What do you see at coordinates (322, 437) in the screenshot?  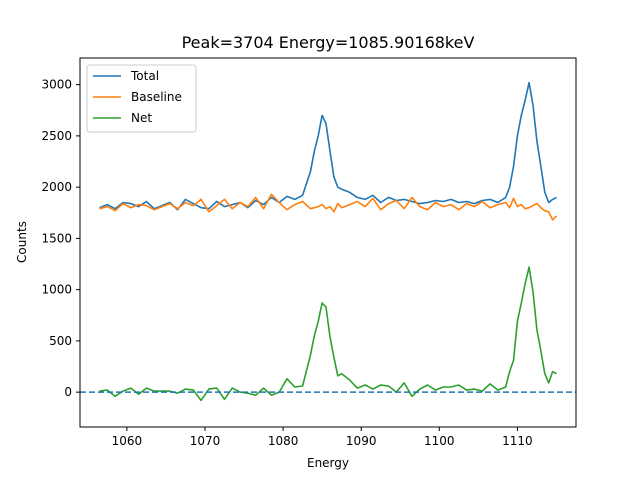 I see `x-axis-ticks: 1060 1070 1080 1090 1100 1110` at bounding box center [322, 437].